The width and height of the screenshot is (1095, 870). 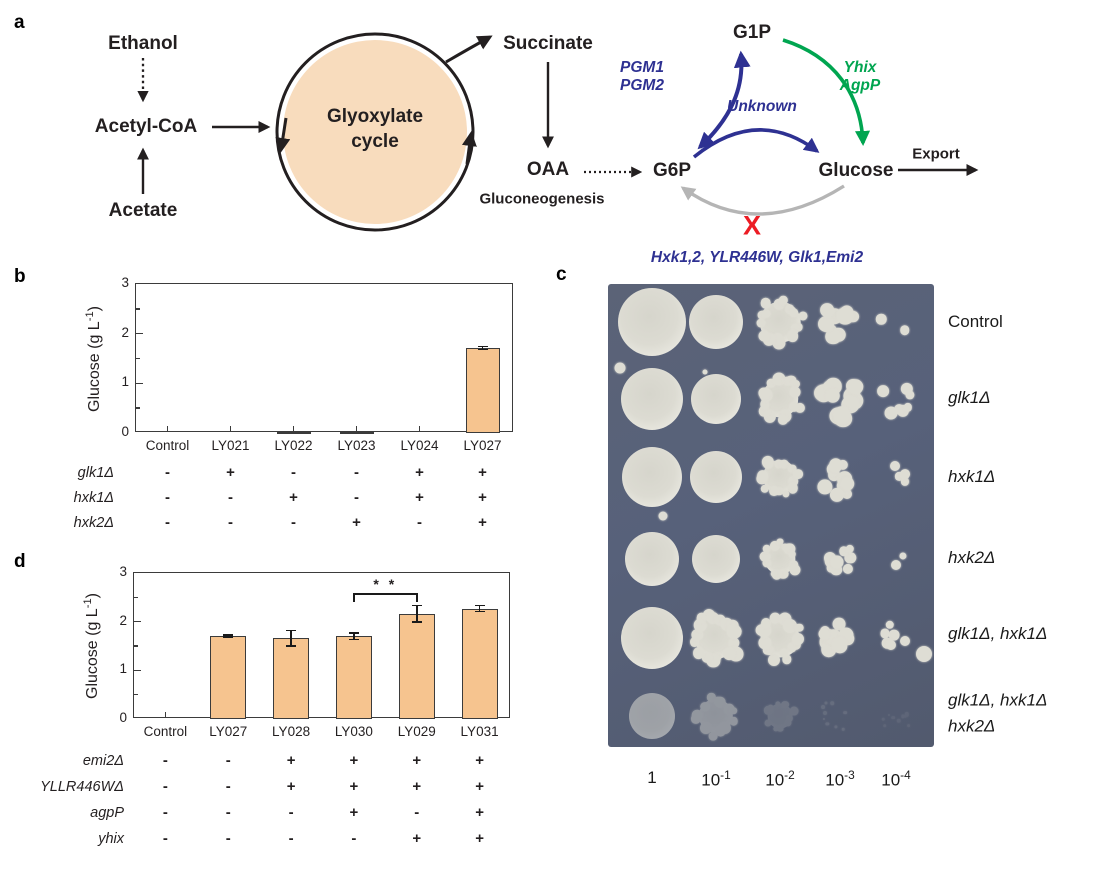 What do you see at coordinates (354, 598) in the screenshot?
I see `significance-bracket-drop` at bounding box center [354, 598].